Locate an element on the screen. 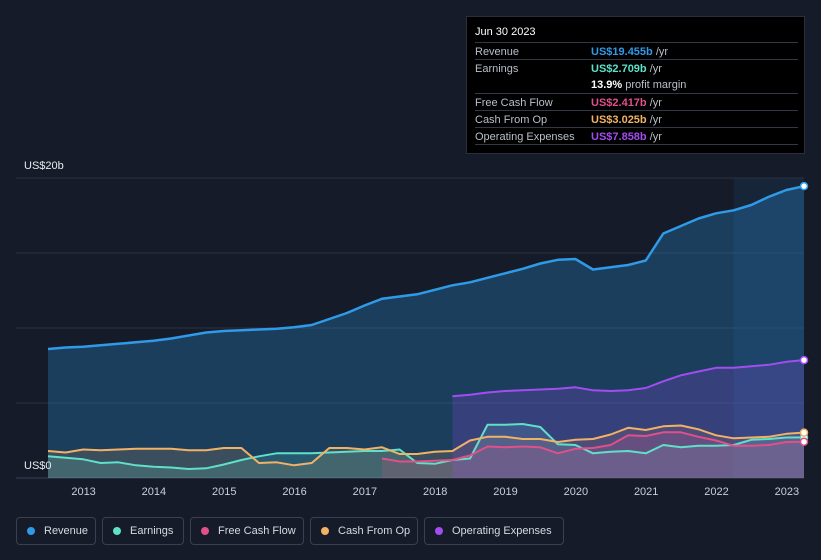  legend-item-cash-from-op: Cash From Op is located at coordinates (364, 531).